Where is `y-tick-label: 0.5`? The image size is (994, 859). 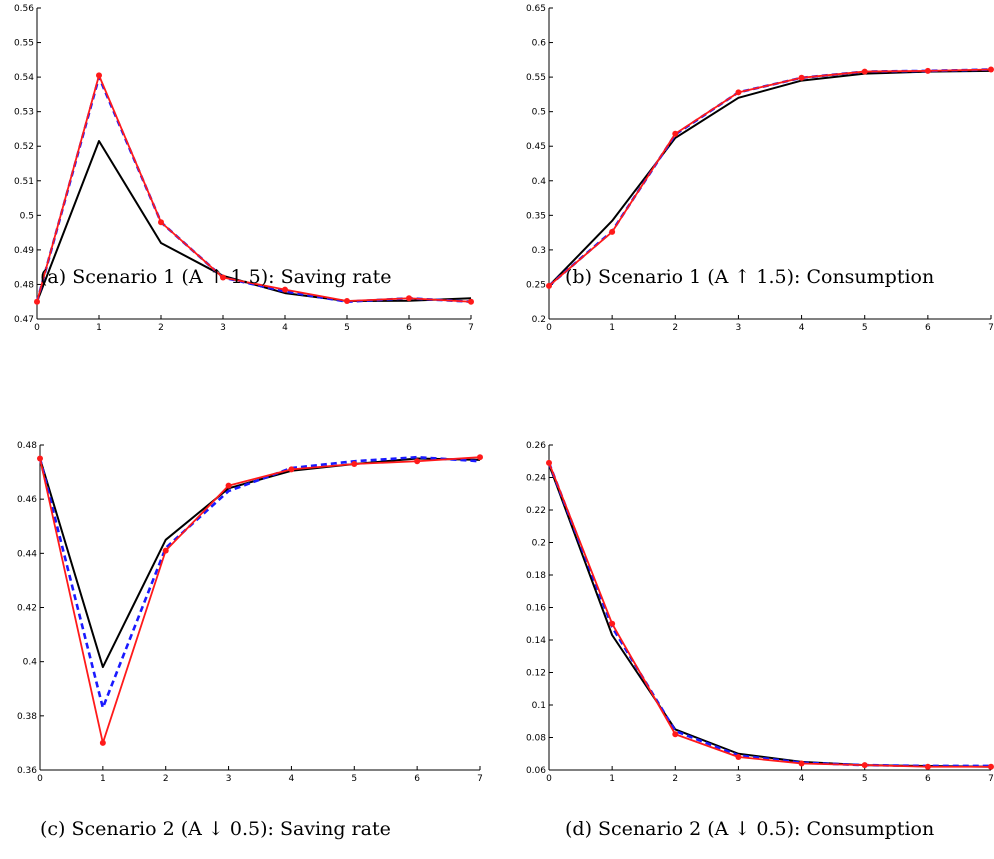
y-tick-label: 0.5 is located at coordinates (539, 113).